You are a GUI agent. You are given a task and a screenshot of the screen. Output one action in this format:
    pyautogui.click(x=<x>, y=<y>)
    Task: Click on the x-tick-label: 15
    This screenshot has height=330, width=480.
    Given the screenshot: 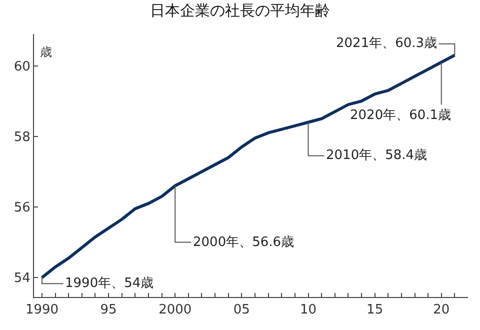 What is the action you would take?
    pyautogui.click(x=375, y=310)
    